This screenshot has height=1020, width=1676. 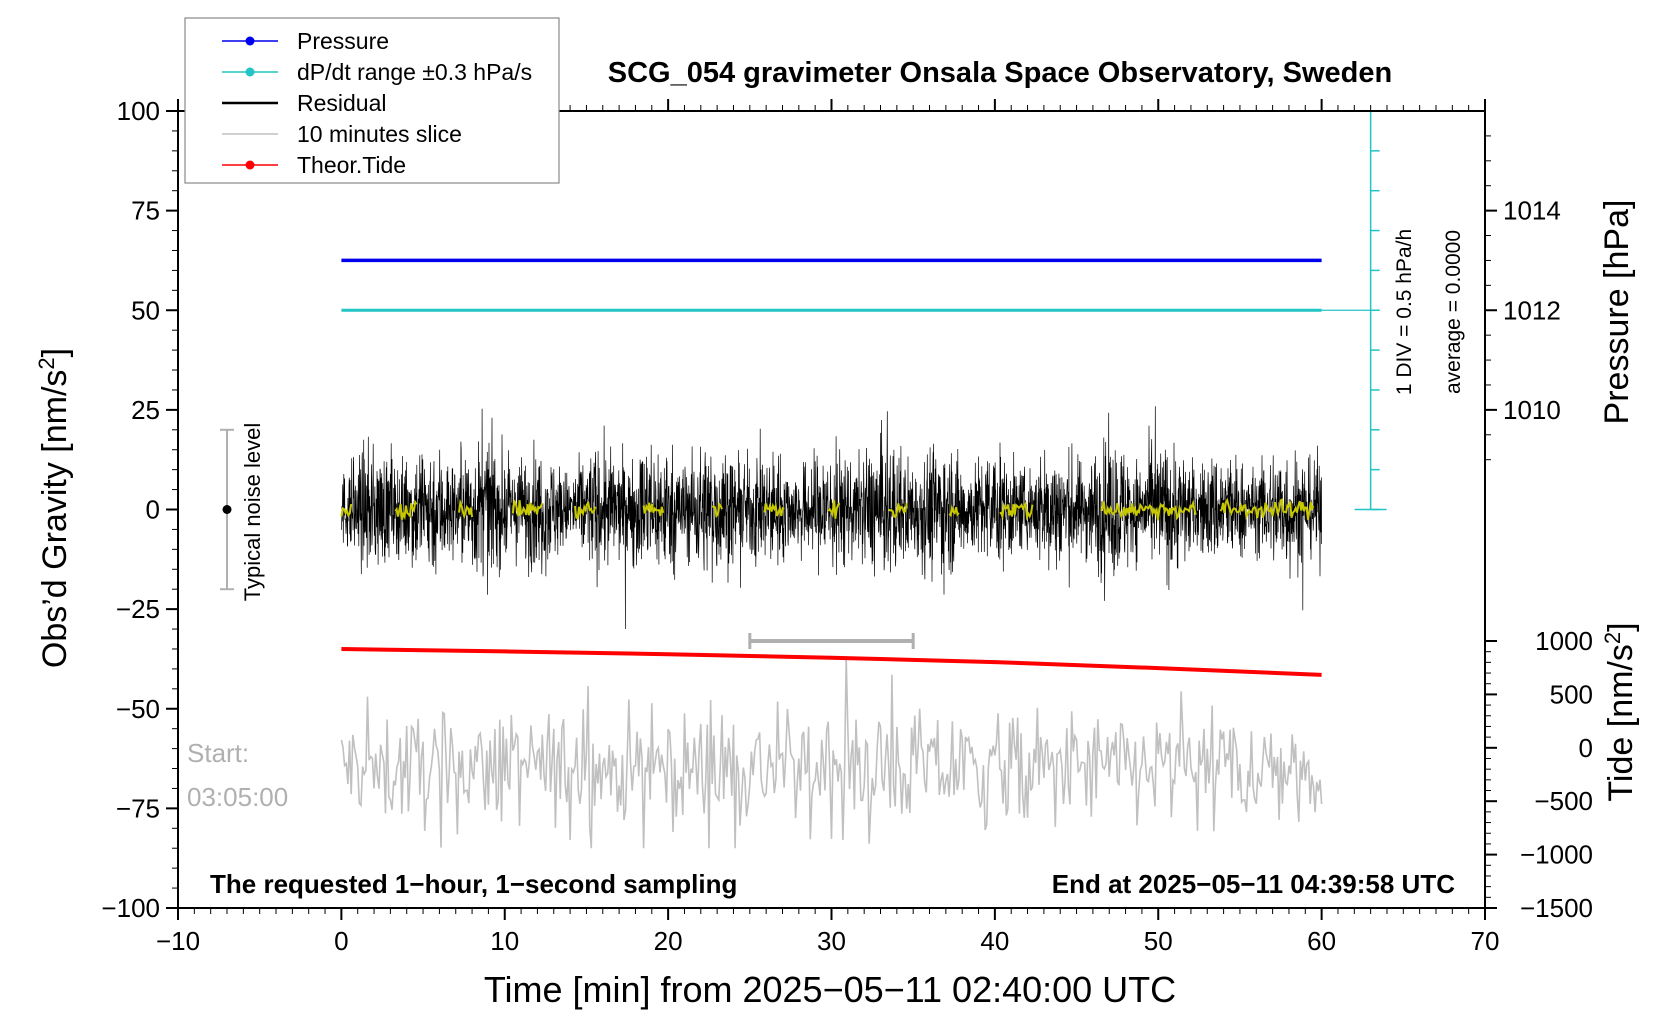 What do you see at coordinates (252, 512) in the screenshot?
I see `noise-level-label: Typical noise level` at bounding box center [252, 512].